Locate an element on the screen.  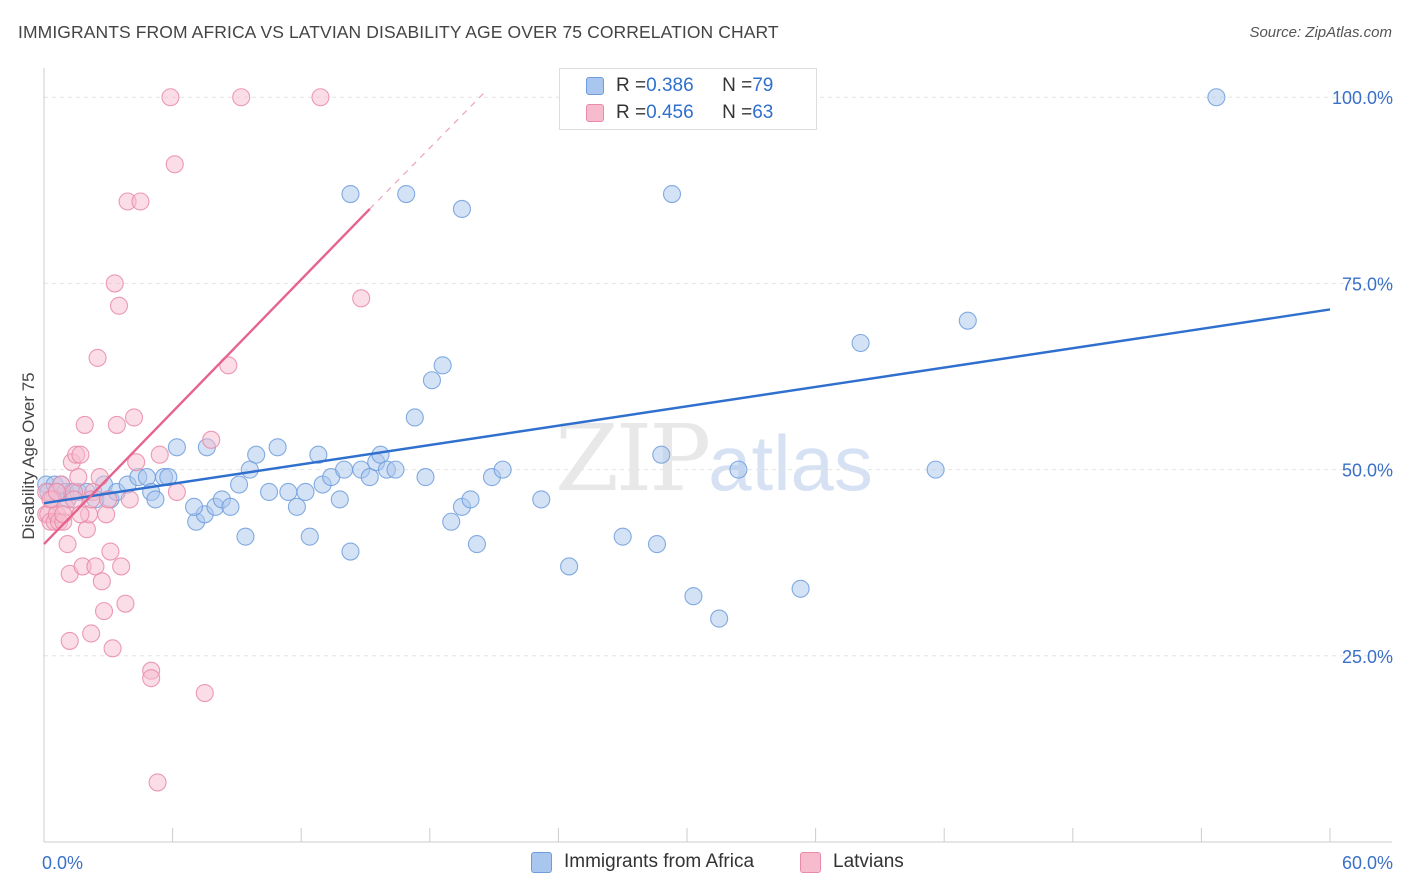
africa-legend-label: Immigrants from Africa is located at coordinates (659, 861).